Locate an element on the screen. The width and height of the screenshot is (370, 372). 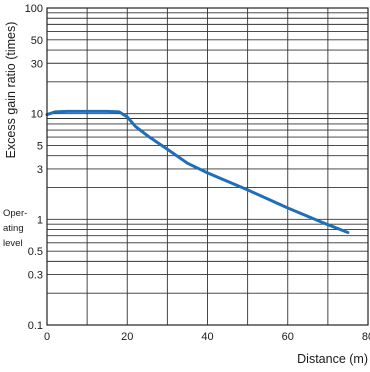
y-tick-label: 10 is located at coordinates (37, 115).